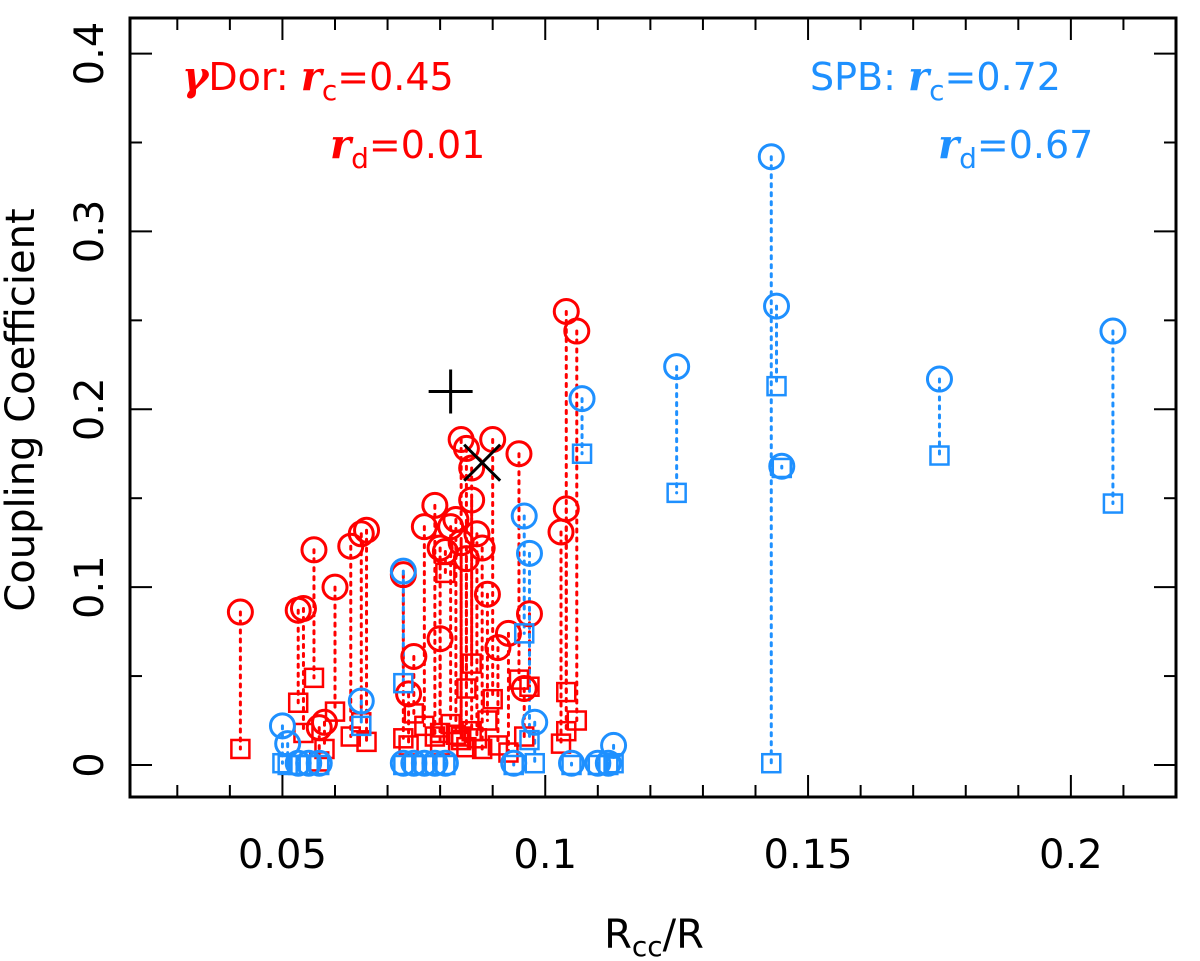 The width and height of the screenshot is (1200, 961). I want to click on y-tick-label: 0.3, so click(90, 232).